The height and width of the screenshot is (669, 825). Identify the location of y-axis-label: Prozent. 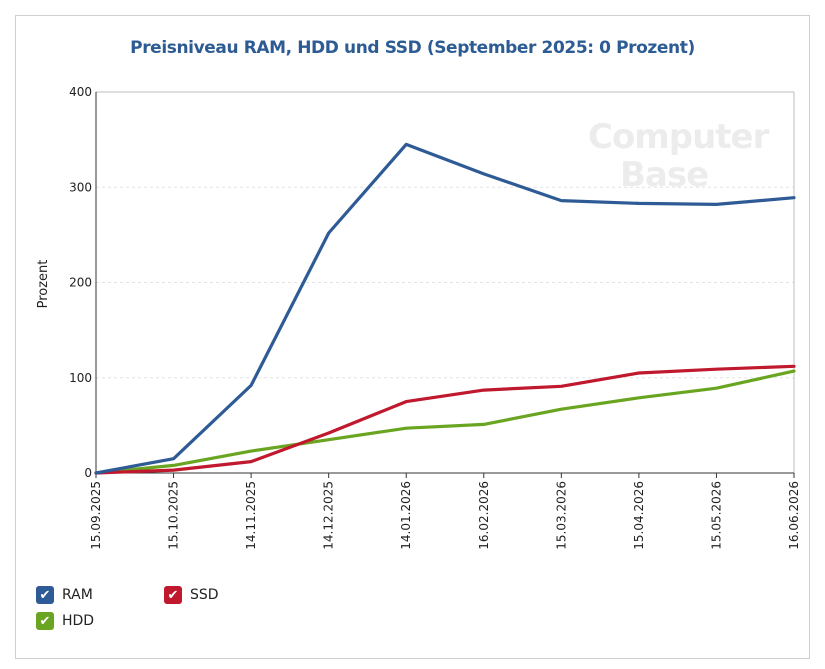
(43, 284).